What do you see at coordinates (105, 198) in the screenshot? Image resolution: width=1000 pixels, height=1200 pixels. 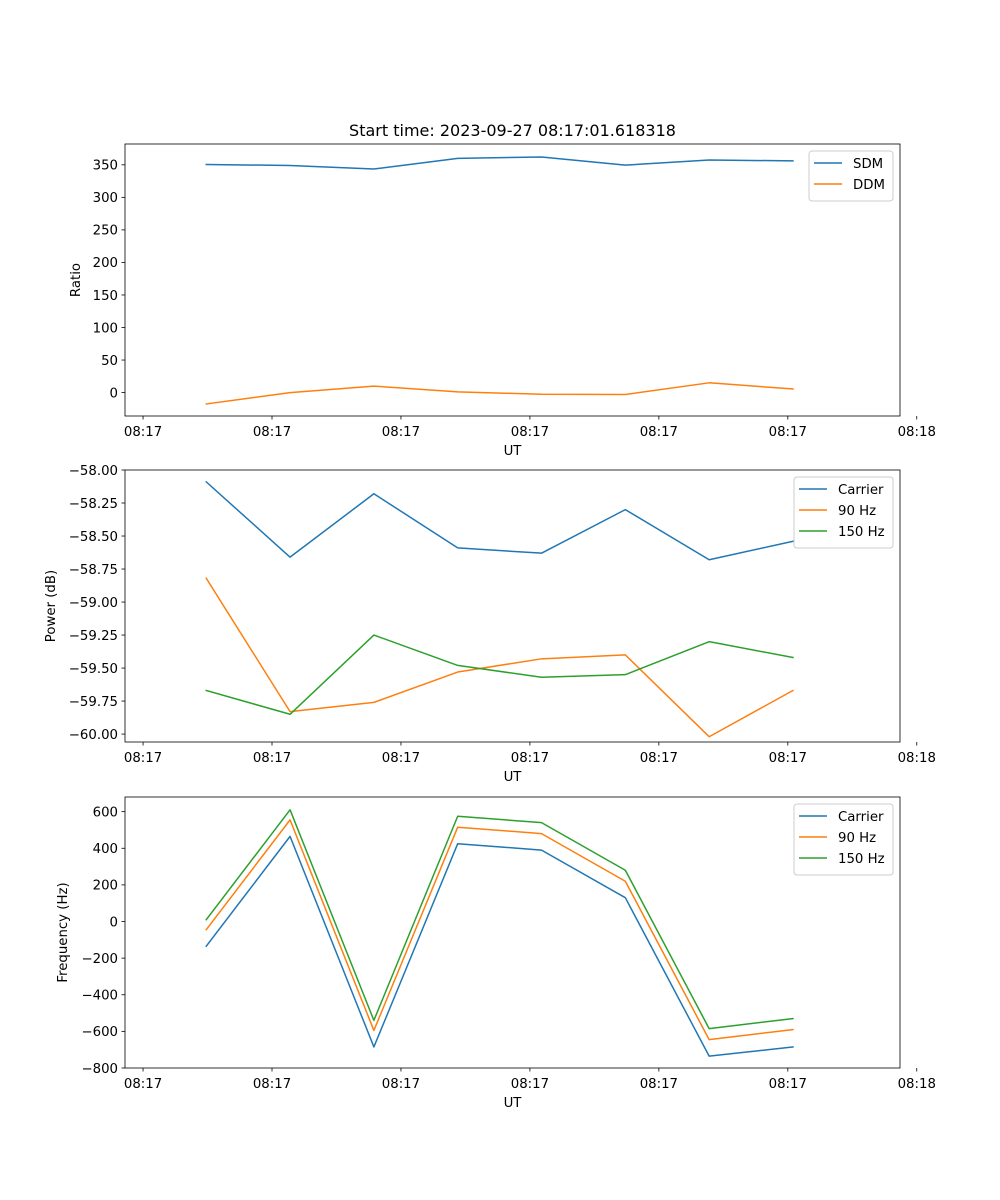 I see `y-tick-label: 300` at bounding box center [105, 198].